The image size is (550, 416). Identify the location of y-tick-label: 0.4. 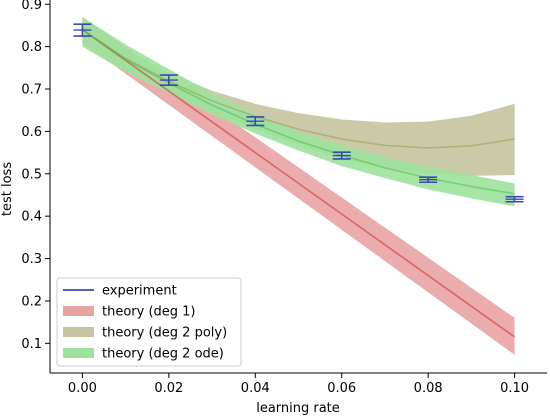
(31, 217).